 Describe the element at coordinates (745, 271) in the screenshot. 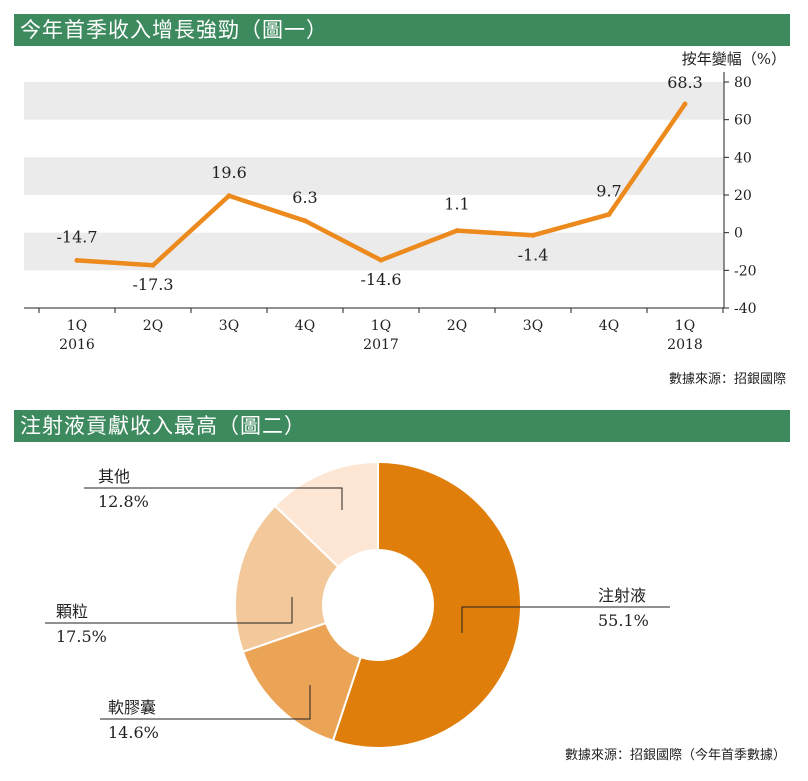

I see `y-tick-label: -20` at that location.